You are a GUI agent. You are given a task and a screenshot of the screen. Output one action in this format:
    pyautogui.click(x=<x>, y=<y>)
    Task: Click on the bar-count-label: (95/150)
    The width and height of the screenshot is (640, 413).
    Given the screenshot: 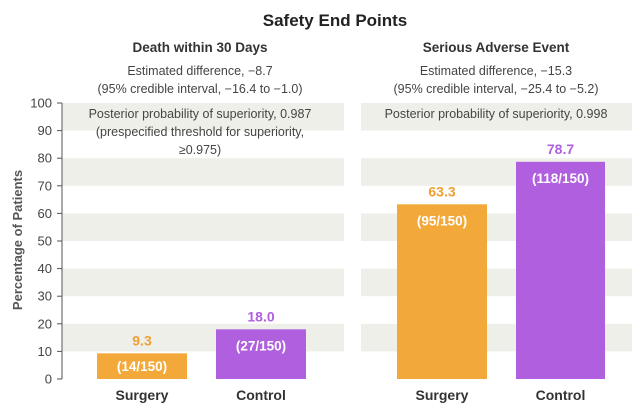 What is the action you would take?
    pyautogui.click(x=442, y=220)
    